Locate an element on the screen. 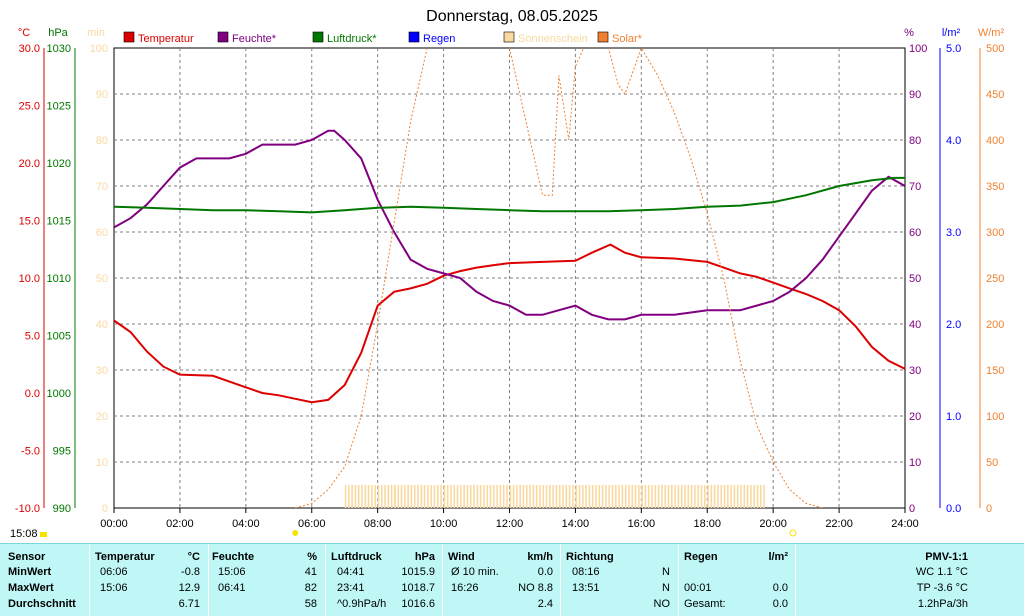 This screenshot has height=616, width=1024. header-wind: Wind is located at coordinates (461, 557).